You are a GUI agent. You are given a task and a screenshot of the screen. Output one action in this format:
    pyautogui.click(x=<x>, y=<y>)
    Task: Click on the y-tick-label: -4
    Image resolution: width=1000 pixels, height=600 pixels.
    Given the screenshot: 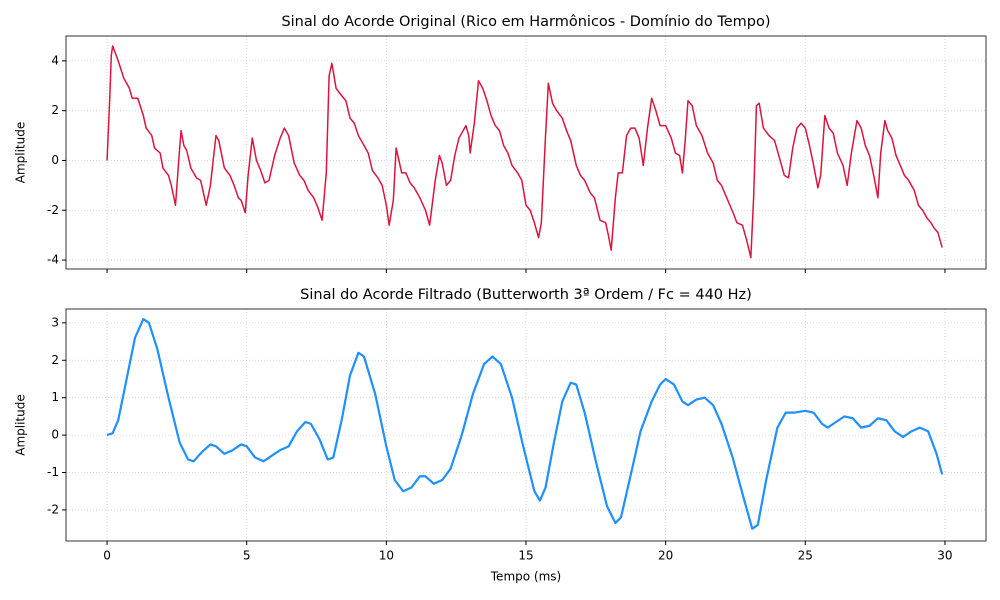 What is the action you would take?
    pyautogui.click(x=53, y=260)
    